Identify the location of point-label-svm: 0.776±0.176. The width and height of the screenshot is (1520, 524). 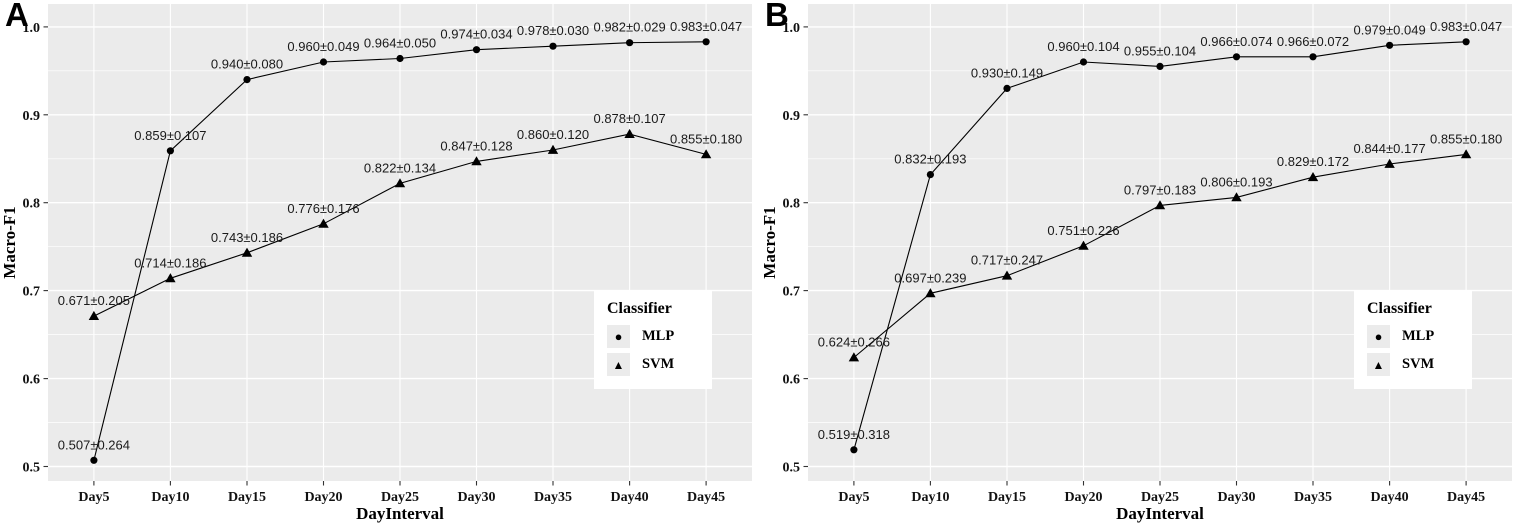
(323, 208).